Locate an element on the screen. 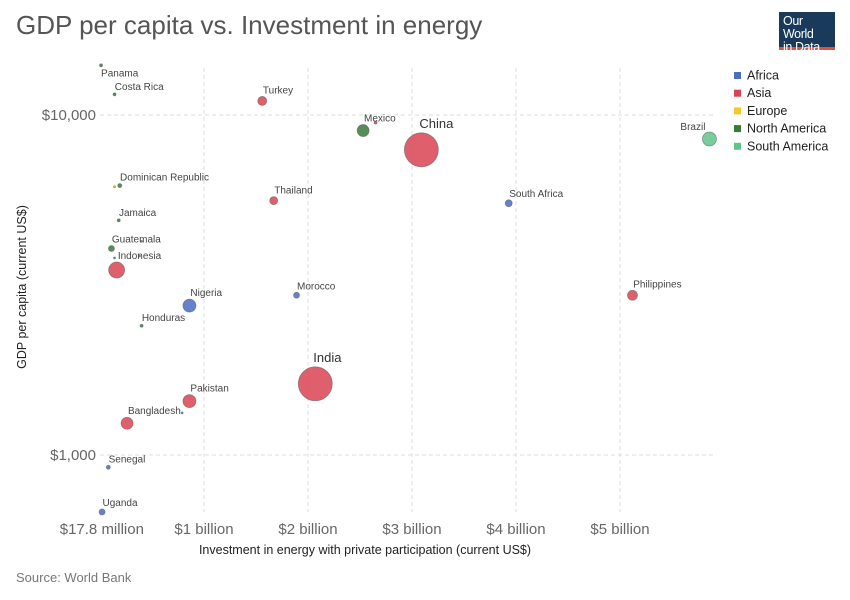  point-indonesia-small-b is located at coordinates (139, 256).